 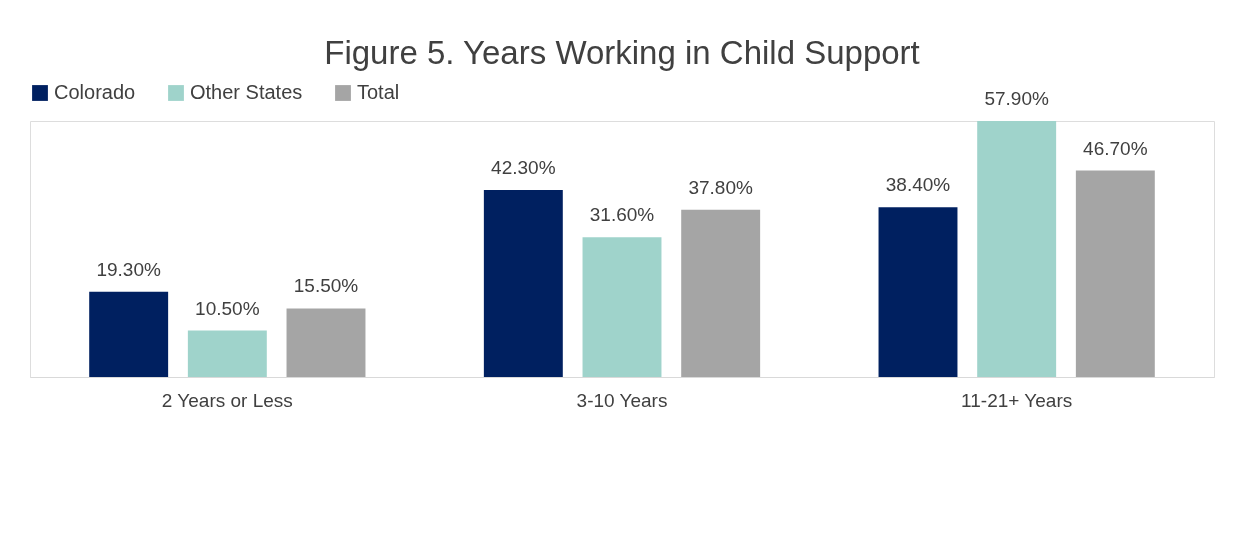 I want to click on legend-label: Total, so click(x=378, y=92).